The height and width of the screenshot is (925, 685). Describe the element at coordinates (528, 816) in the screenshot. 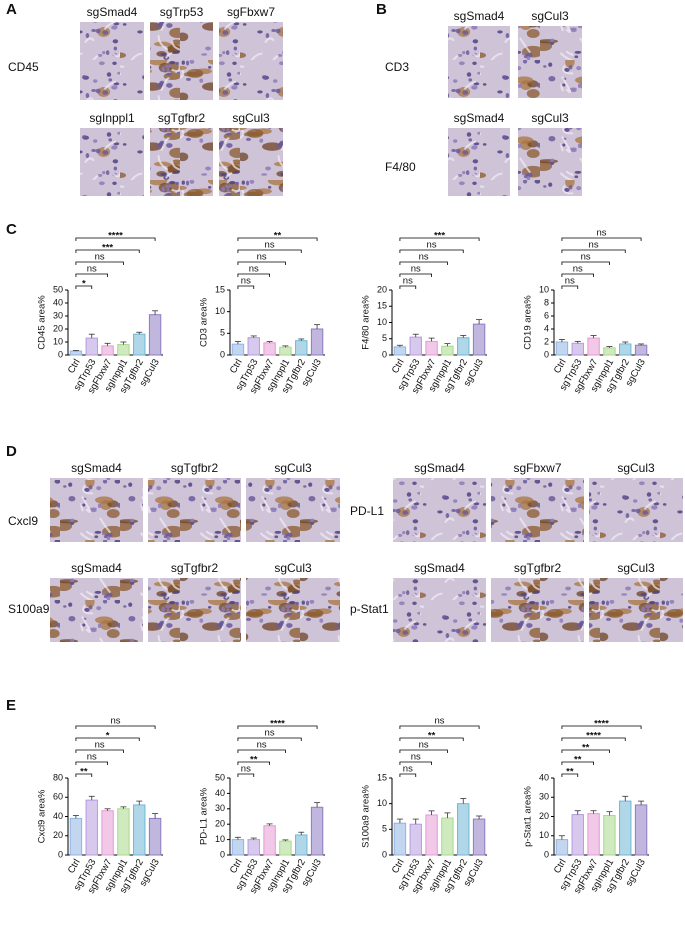

I see `y-axis-label: p-Stat1 area%` at that location.